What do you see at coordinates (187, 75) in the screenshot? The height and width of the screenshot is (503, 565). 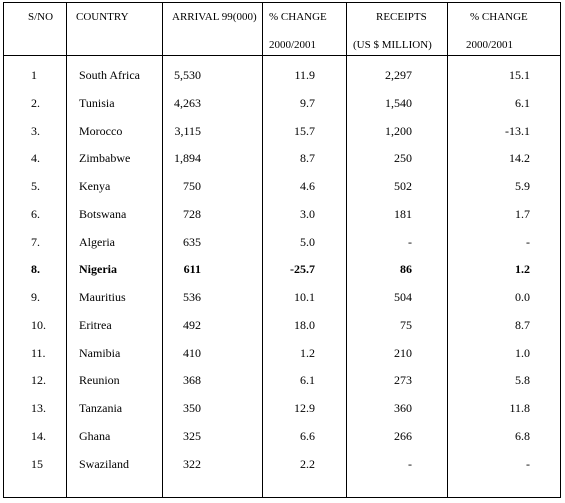 I see `cell-arrival: 5,530` at bounding box center [187, 75].